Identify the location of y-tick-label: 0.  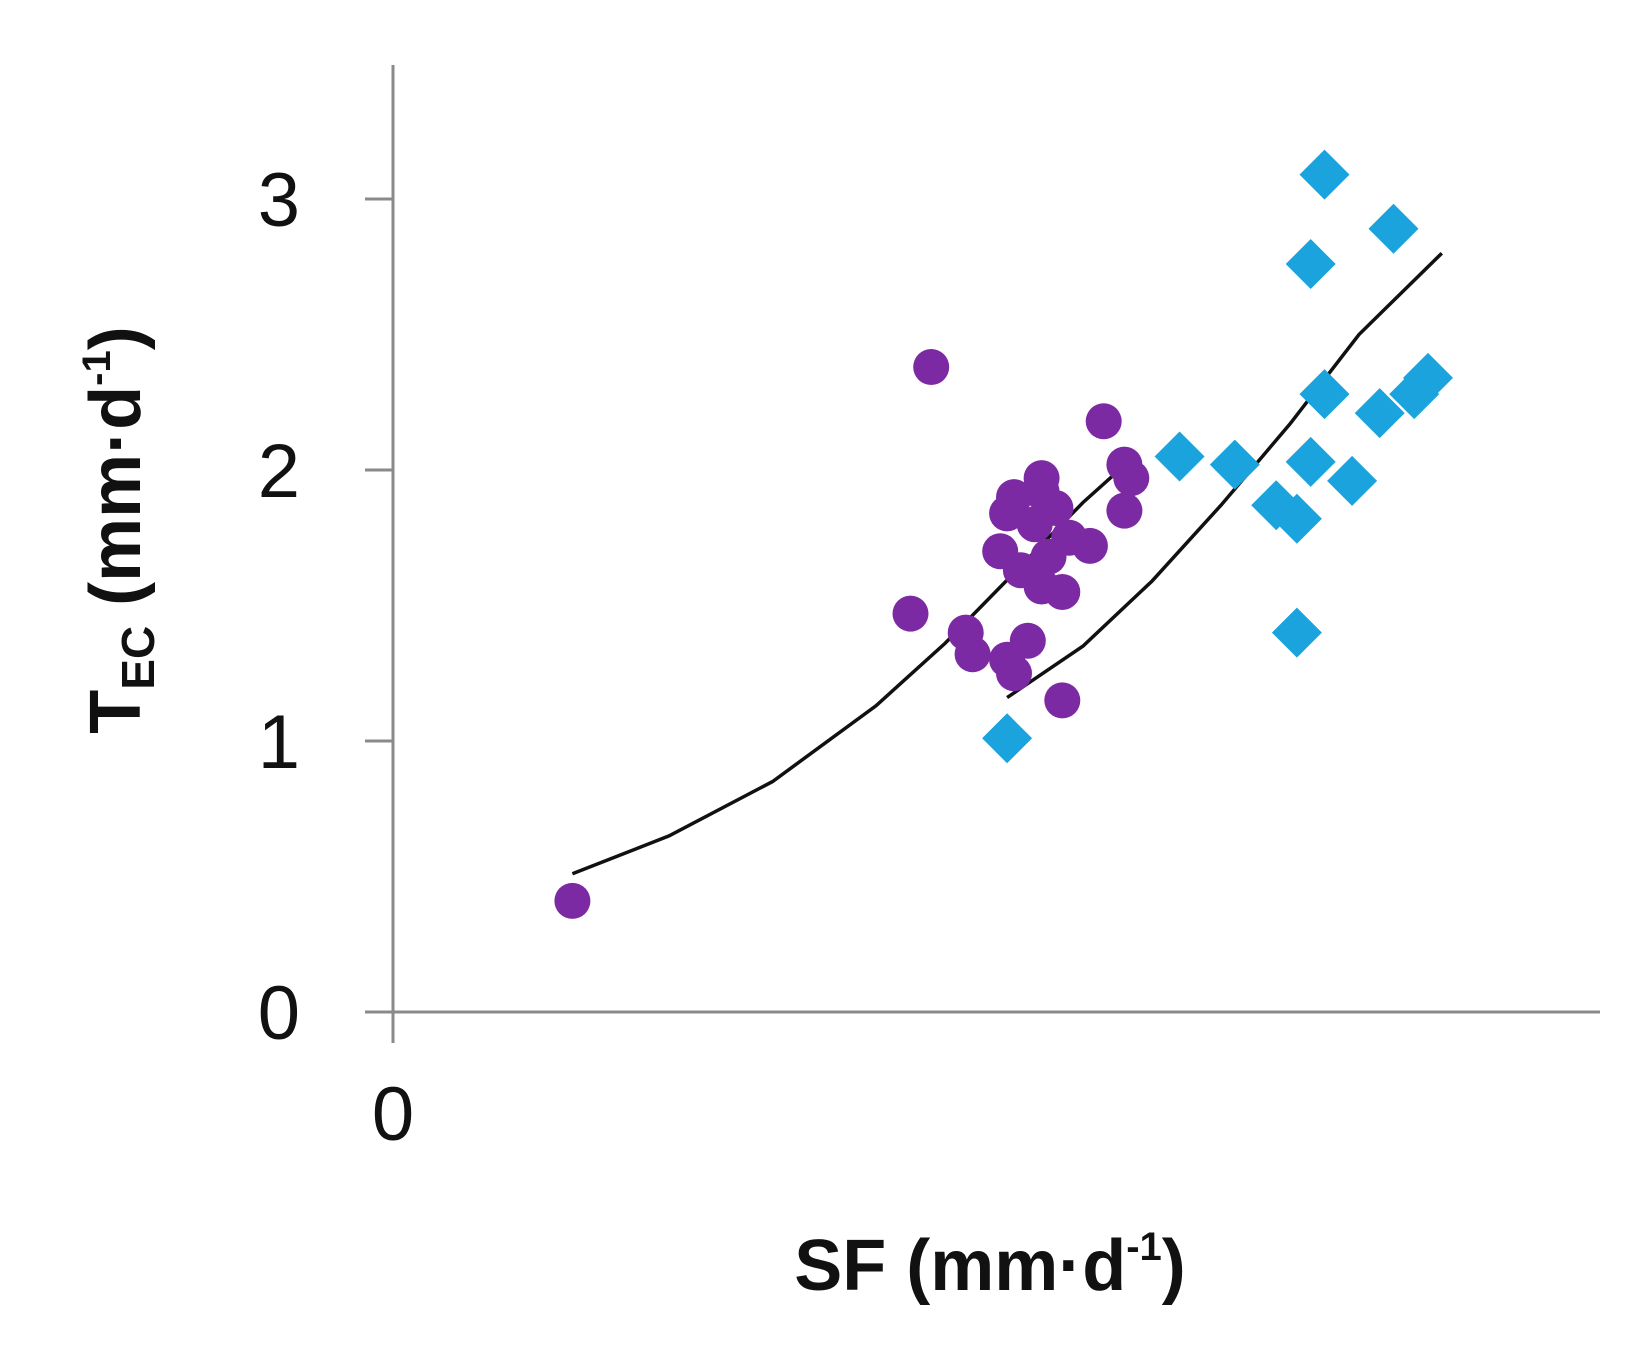
(279, 1013).